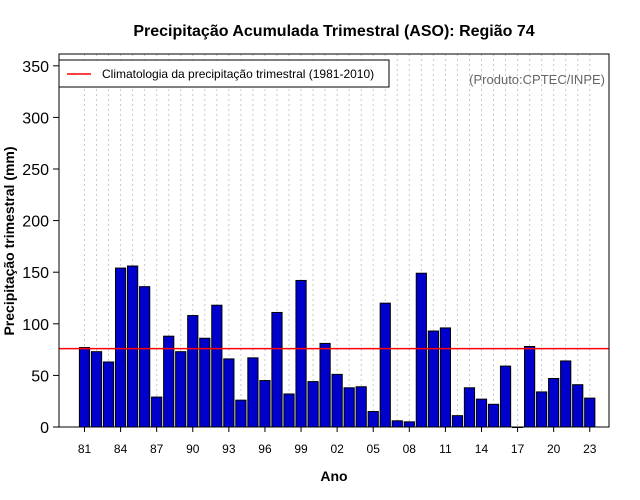 Image resolution: width=640 pixels, height=500 pixels. I want to click on xtick-label-81: 81, so click(85, 449).